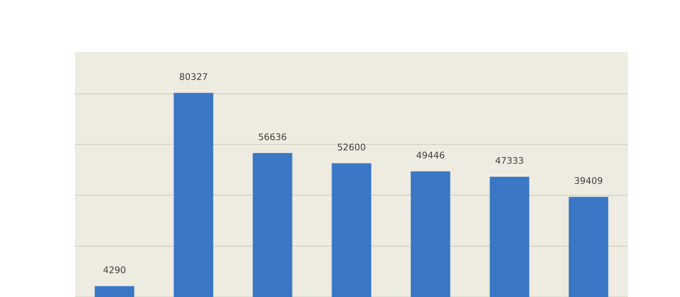 The height and width of the screenshot is (297, 680). Describe the element at coordinates (272, 136) in the screenshot. I see `data-label: 56636` at that location.